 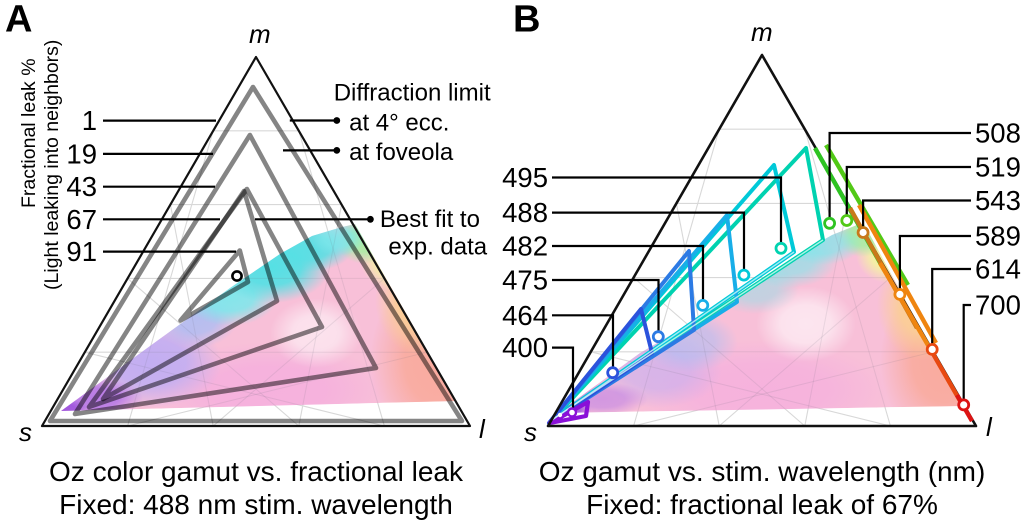 I want to click on svg-text: 43, so click(x=81, y=186).